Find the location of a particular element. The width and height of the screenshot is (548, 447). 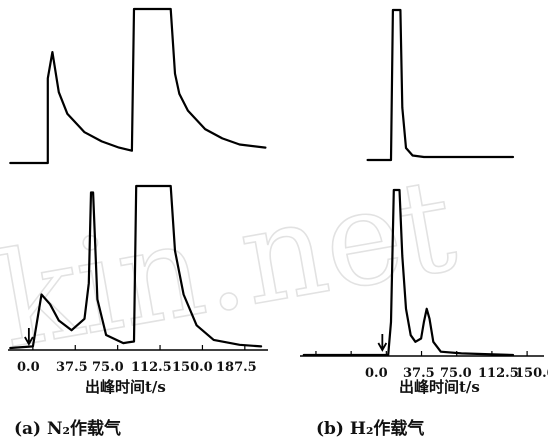

trace-bottom is located at coordinates (408, 272).